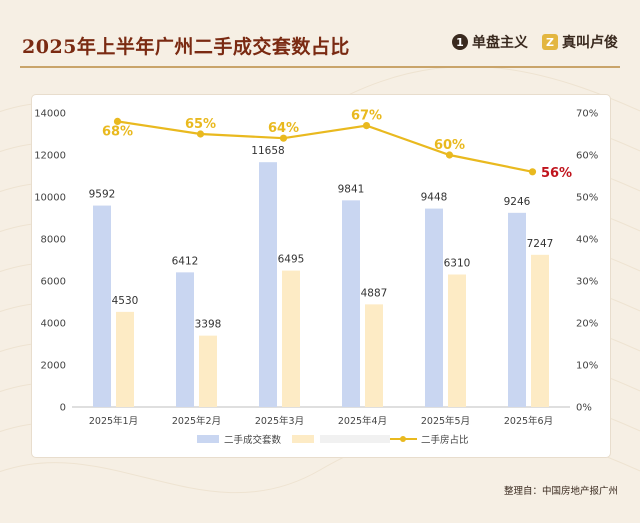  Describe the element at coordinates (303, 439) in the screenshot. I see `legend-swatch-series2` at that location.